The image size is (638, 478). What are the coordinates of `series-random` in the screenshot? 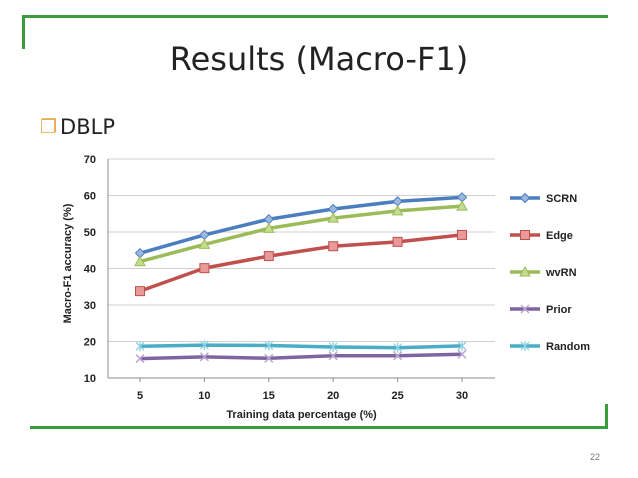 It's located at (301, 346).